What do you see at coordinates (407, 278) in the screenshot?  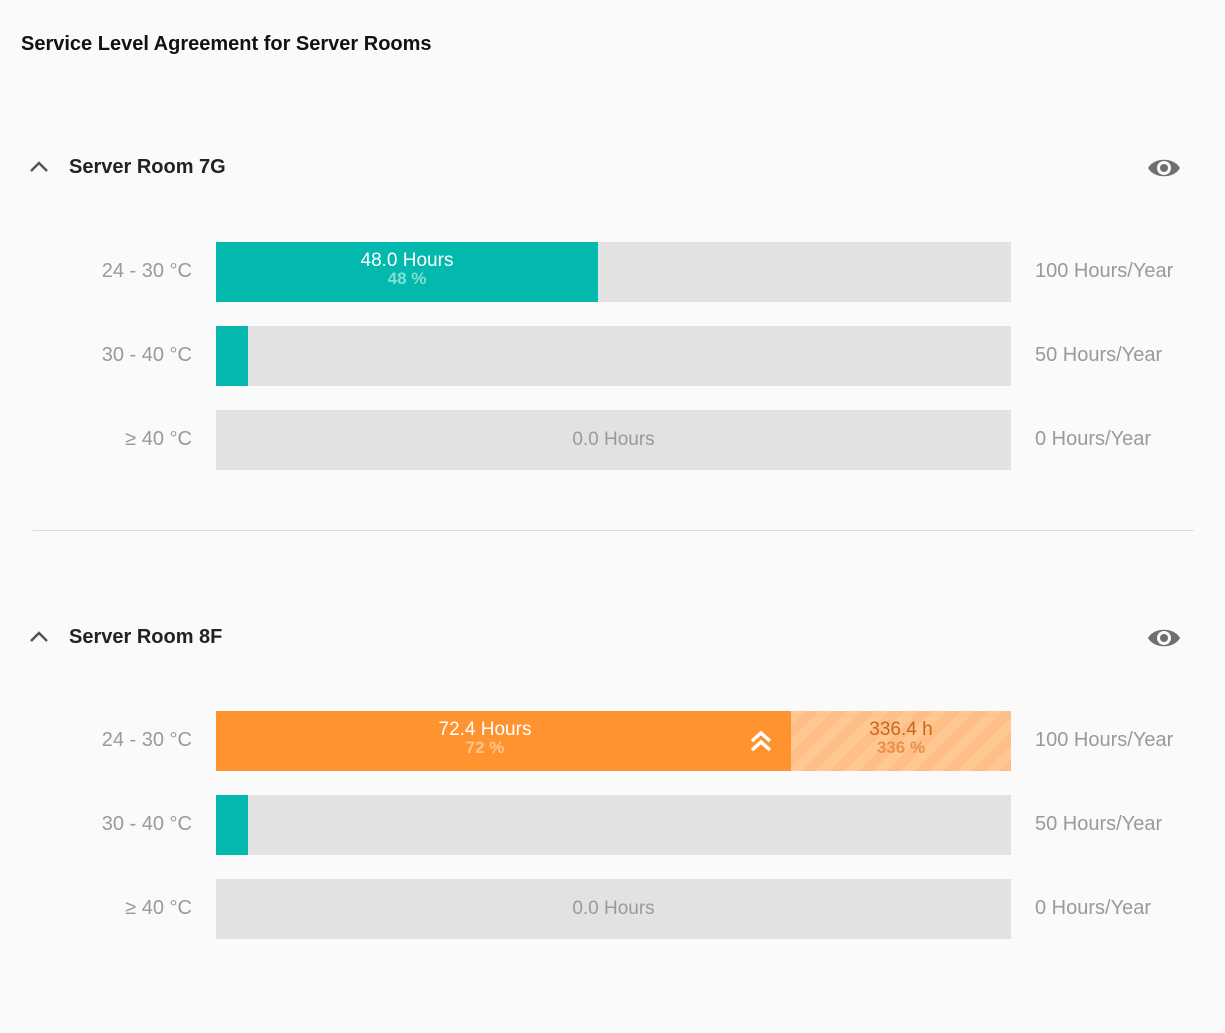 I see `percent-value: 48 %` at bounding box center [407, 278].